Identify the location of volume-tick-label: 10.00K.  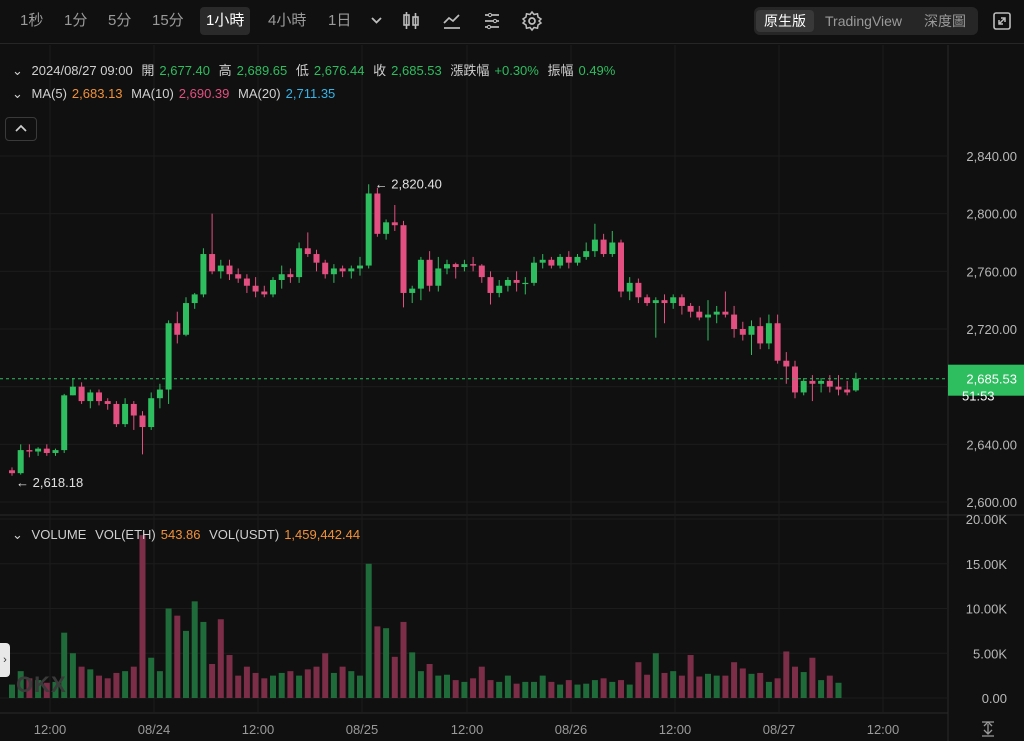
(987, 609).